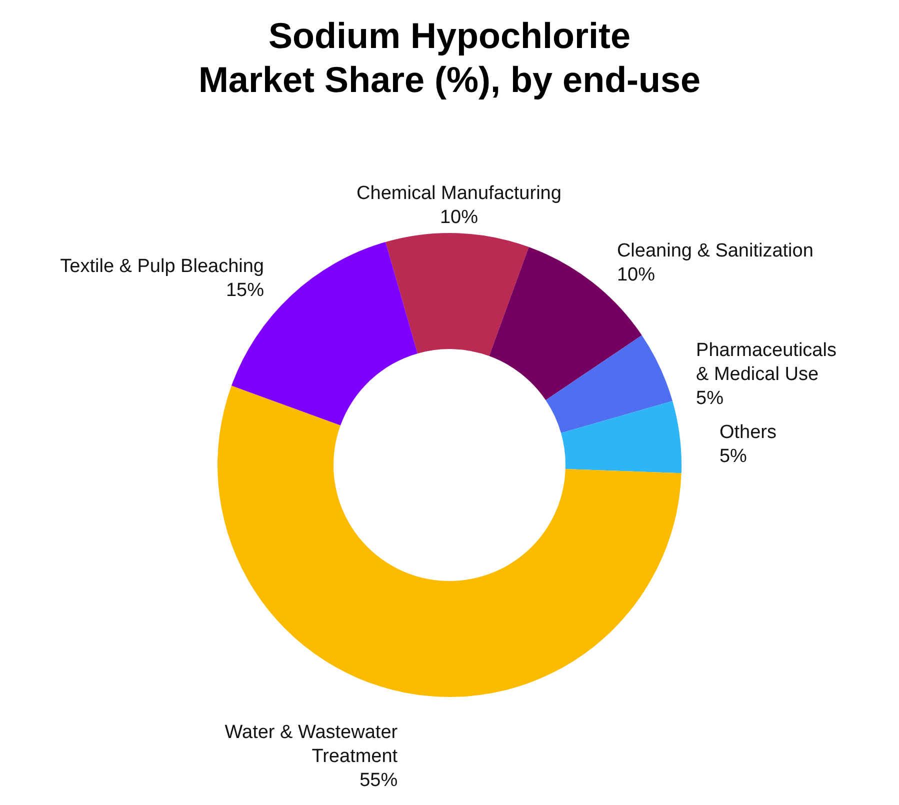 This screenshot has width=899, height=805. Describe the element at coordinates (311, 745) in the screenshot. I see `slice-label: Water & Wastewater Treatment` at that location.